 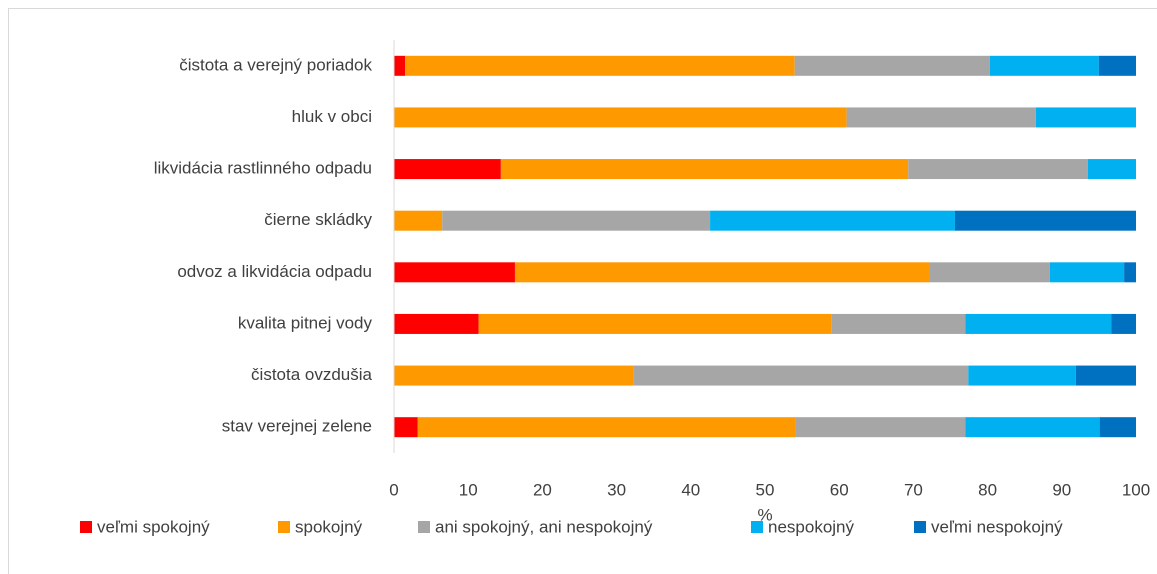 What do you see at coordinates (297, 426) in the screenshot?
I see `y-tick-label: stav verejnej zelene` at bounding box center [297, 426].